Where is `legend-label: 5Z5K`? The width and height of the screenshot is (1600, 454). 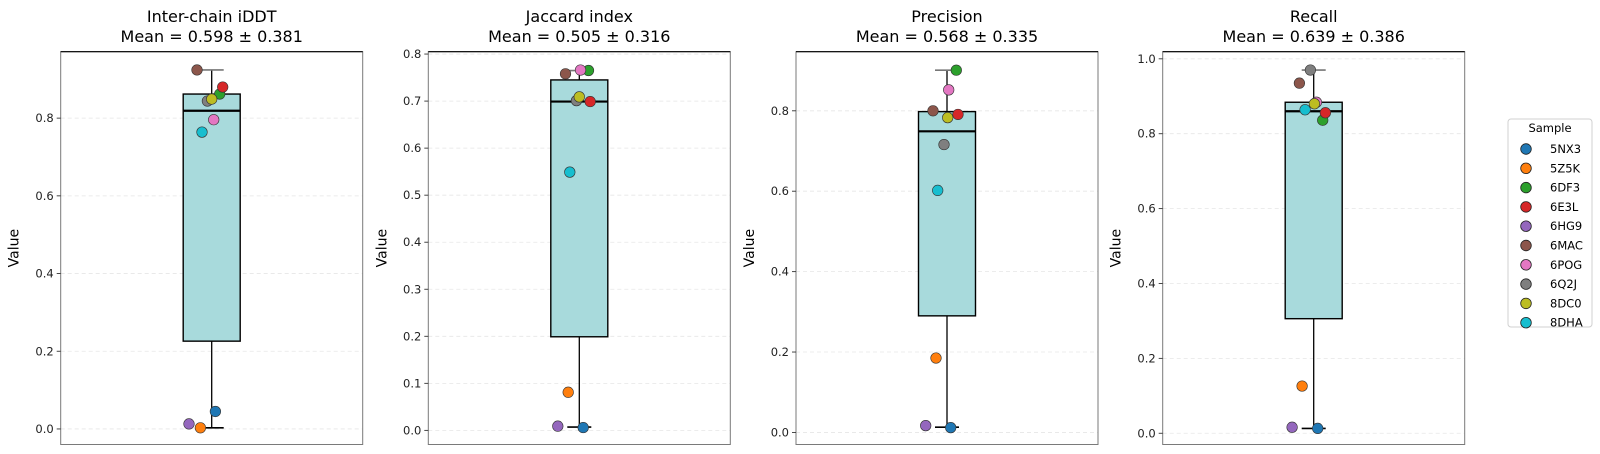
legend-label: 5Z5K is located at coordinates (1565, 168).